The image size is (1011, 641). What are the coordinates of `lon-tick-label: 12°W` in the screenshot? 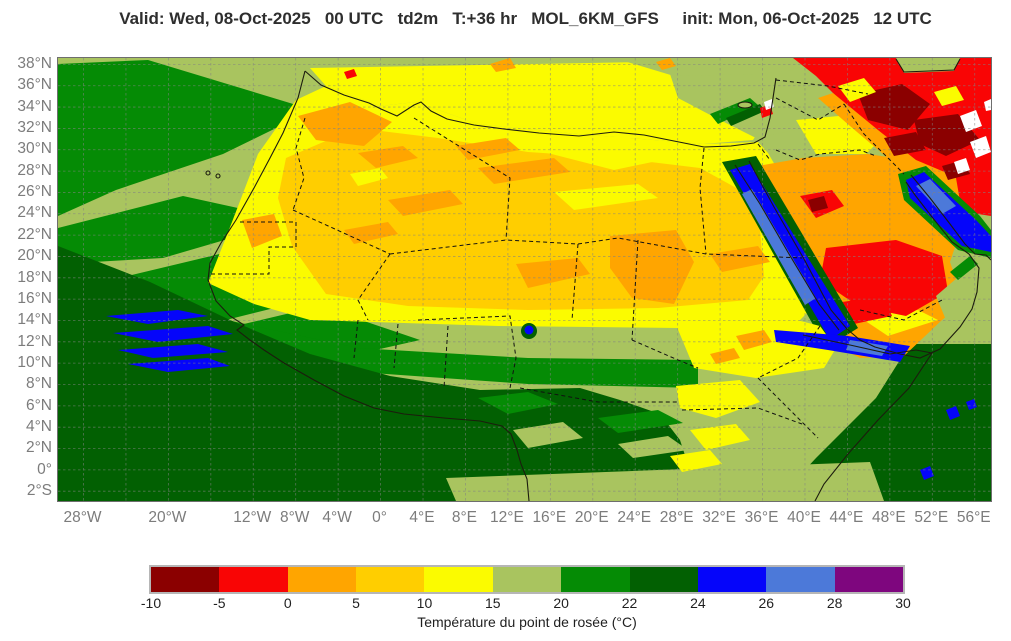 It's located at (252, 517).